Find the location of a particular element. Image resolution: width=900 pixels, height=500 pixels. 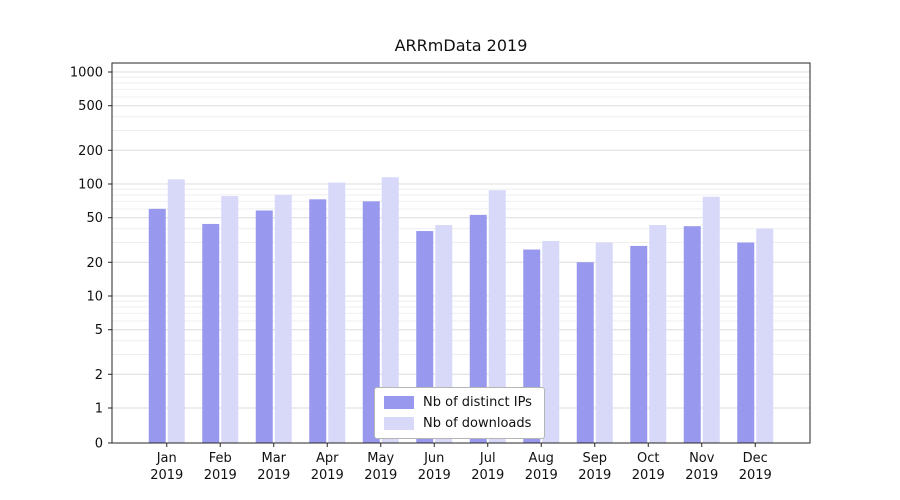

svg-text: Oct is located at coordinates (648, 458).